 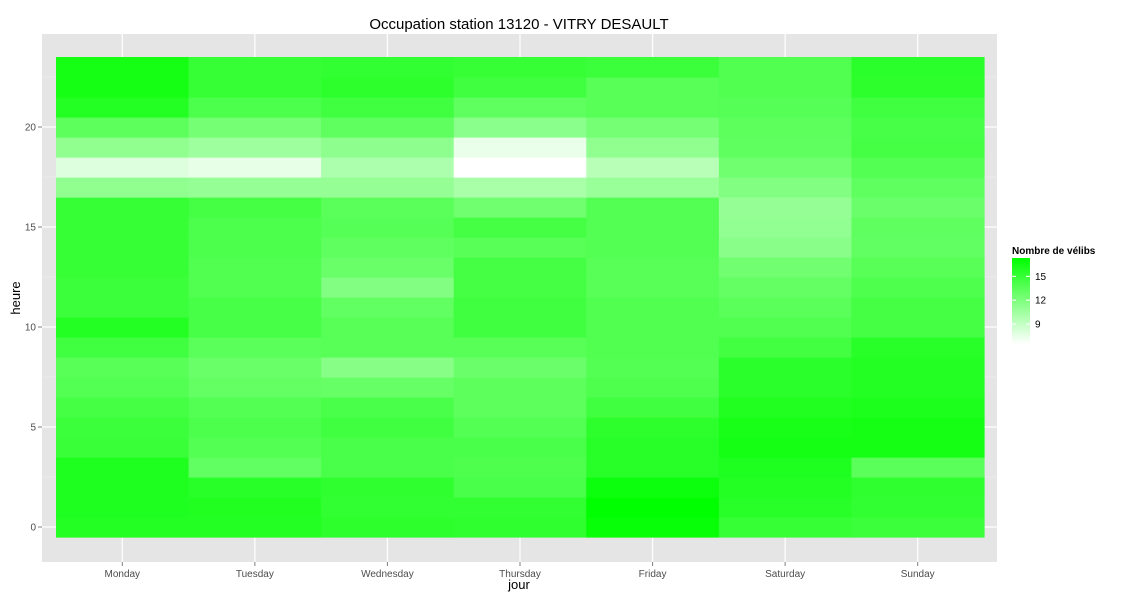 What do you see at coordinates (918, 574) in the screenshot?
I see `x-tick-label: Sunday` at bounding box center [918, 574].